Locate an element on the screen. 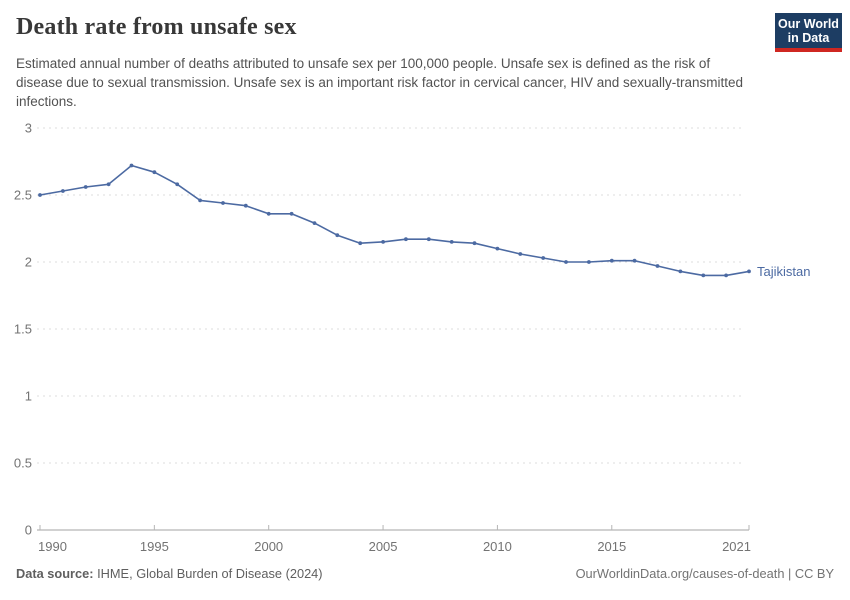 Image resolution: width=850 pixels, height=600 pixels. data-point-tajikistan-1995 is located at coordinates (154, 172).